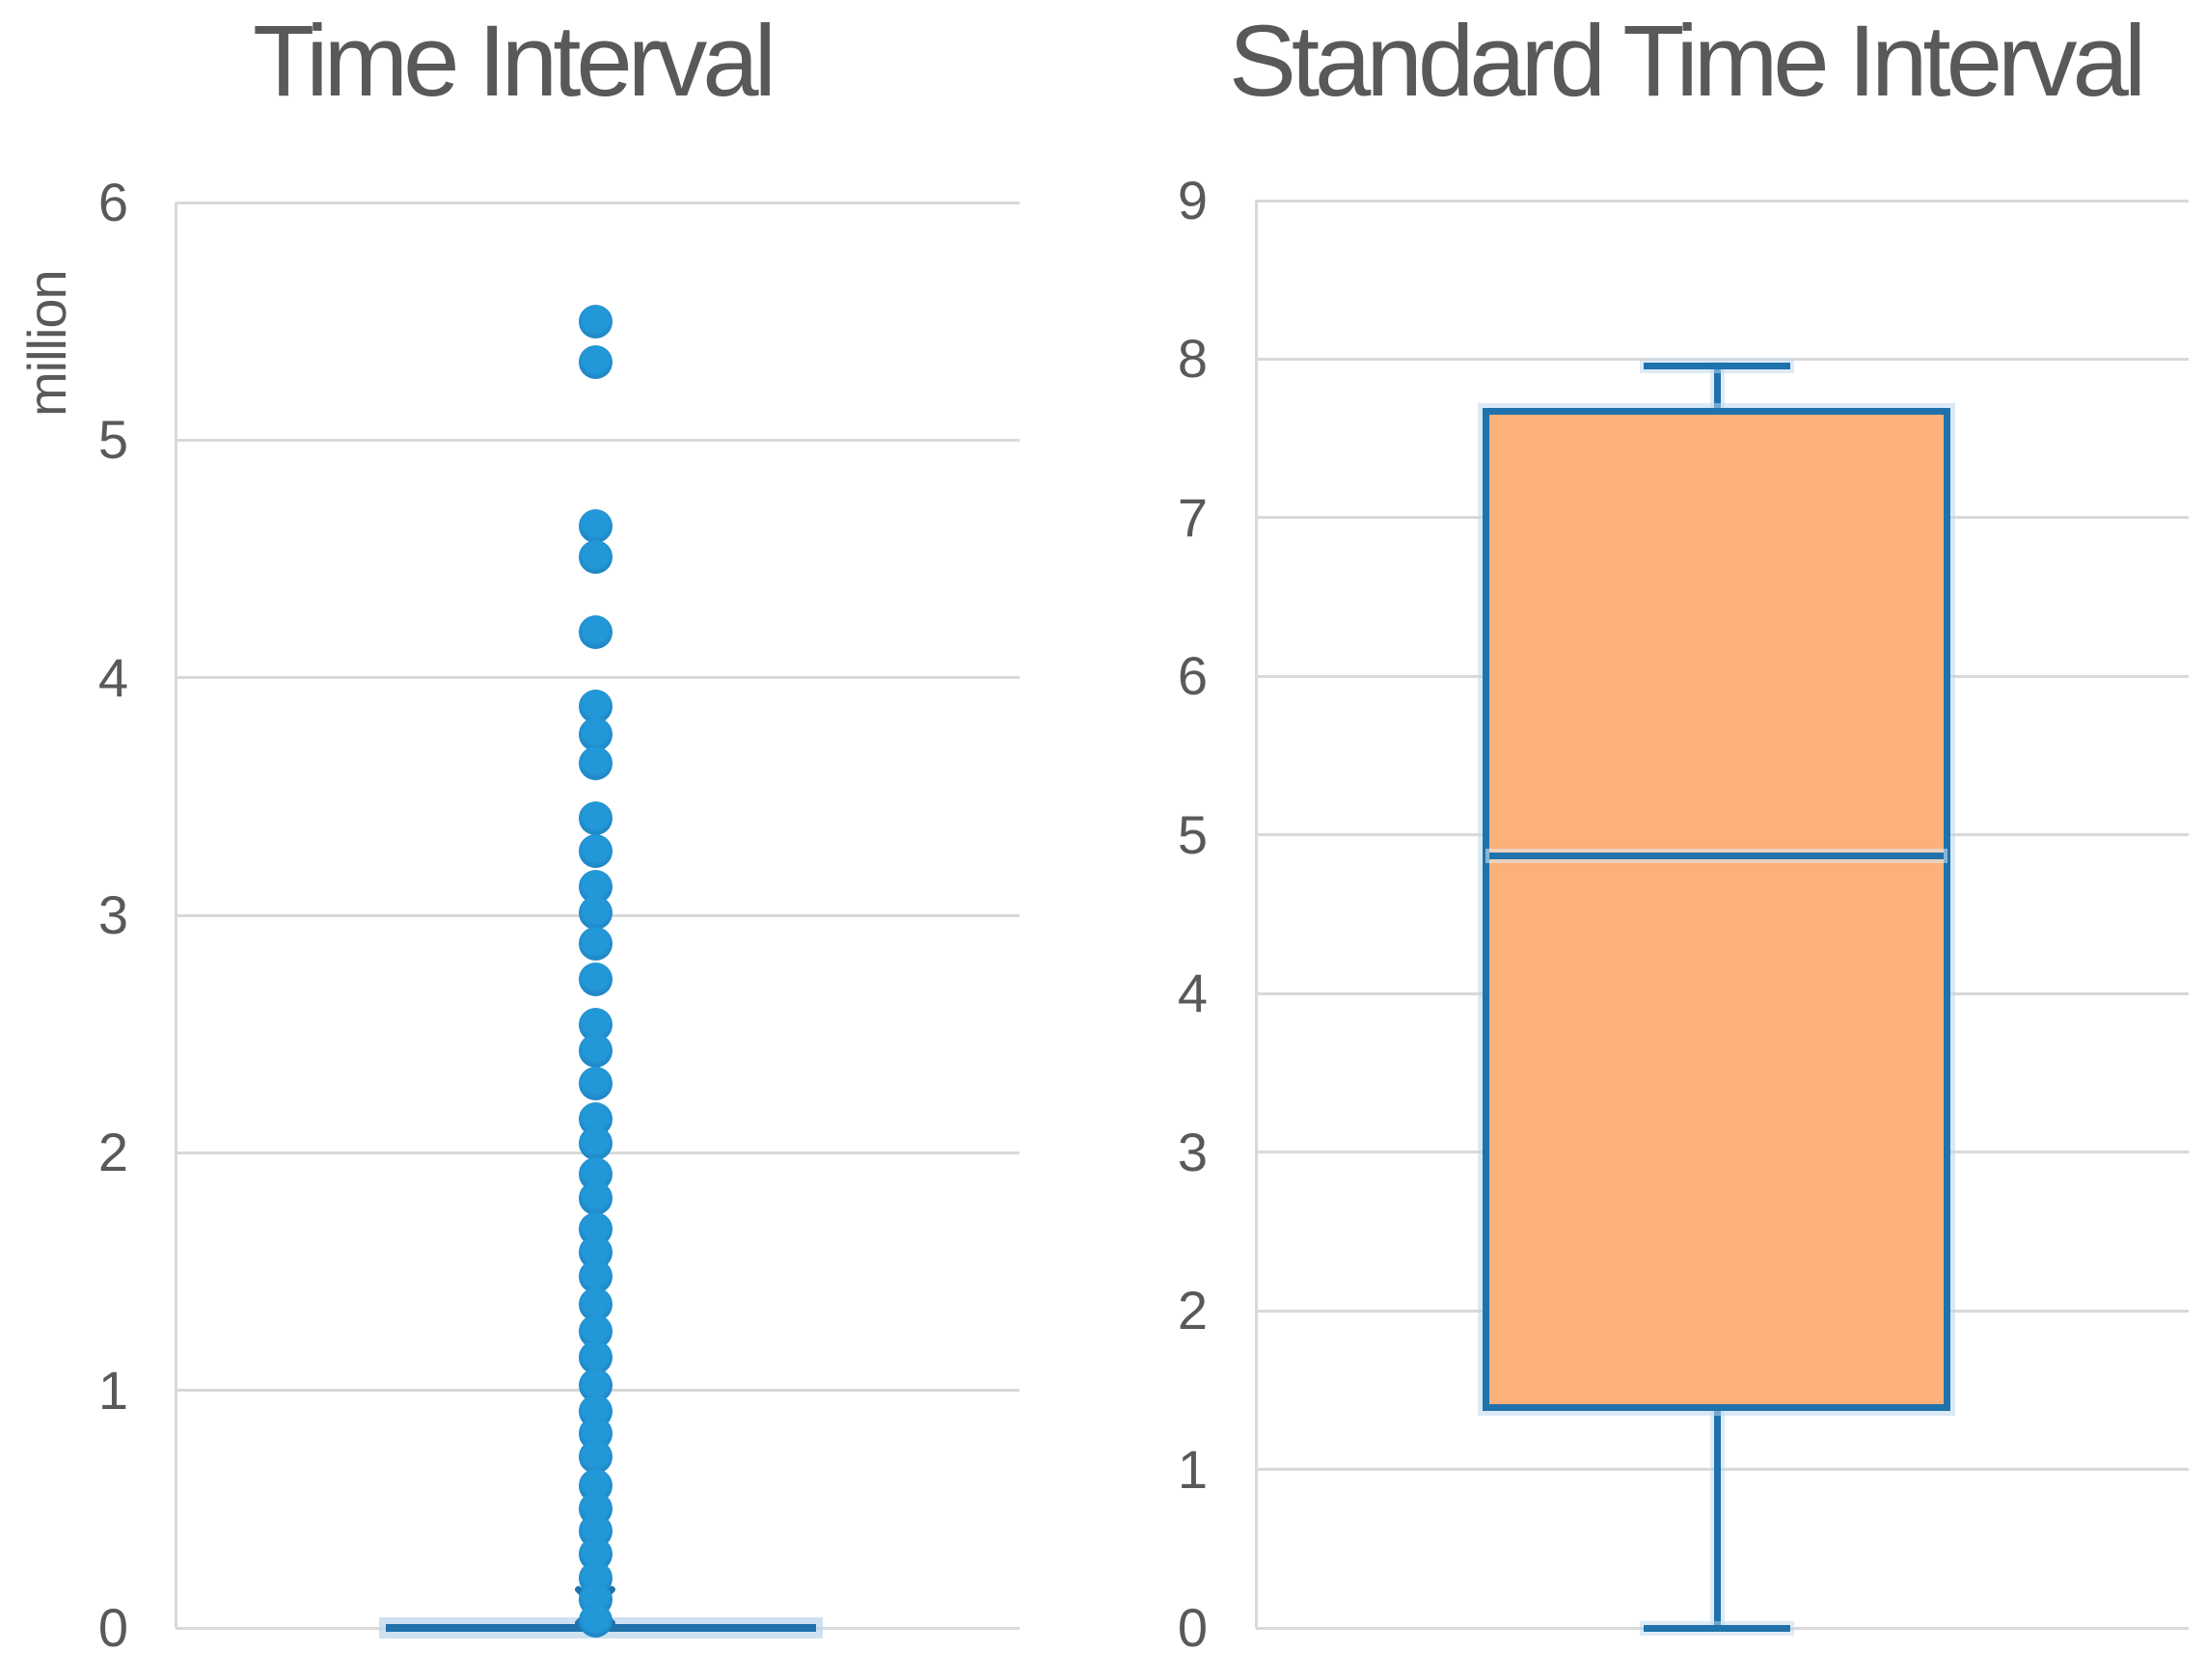 This screenshot has width=2206, height=1680. I want to click on y-tick-label: 8, so click(1192, 359).